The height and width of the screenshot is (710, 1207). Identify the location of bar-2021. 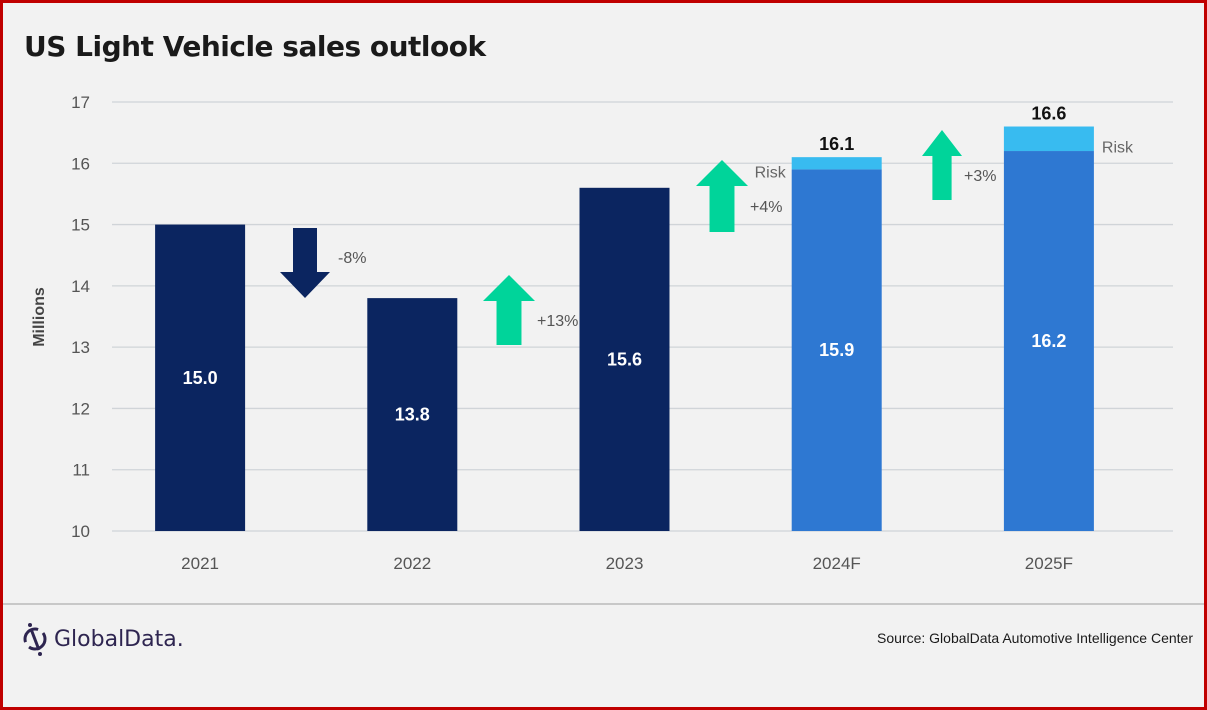
(200, 378).